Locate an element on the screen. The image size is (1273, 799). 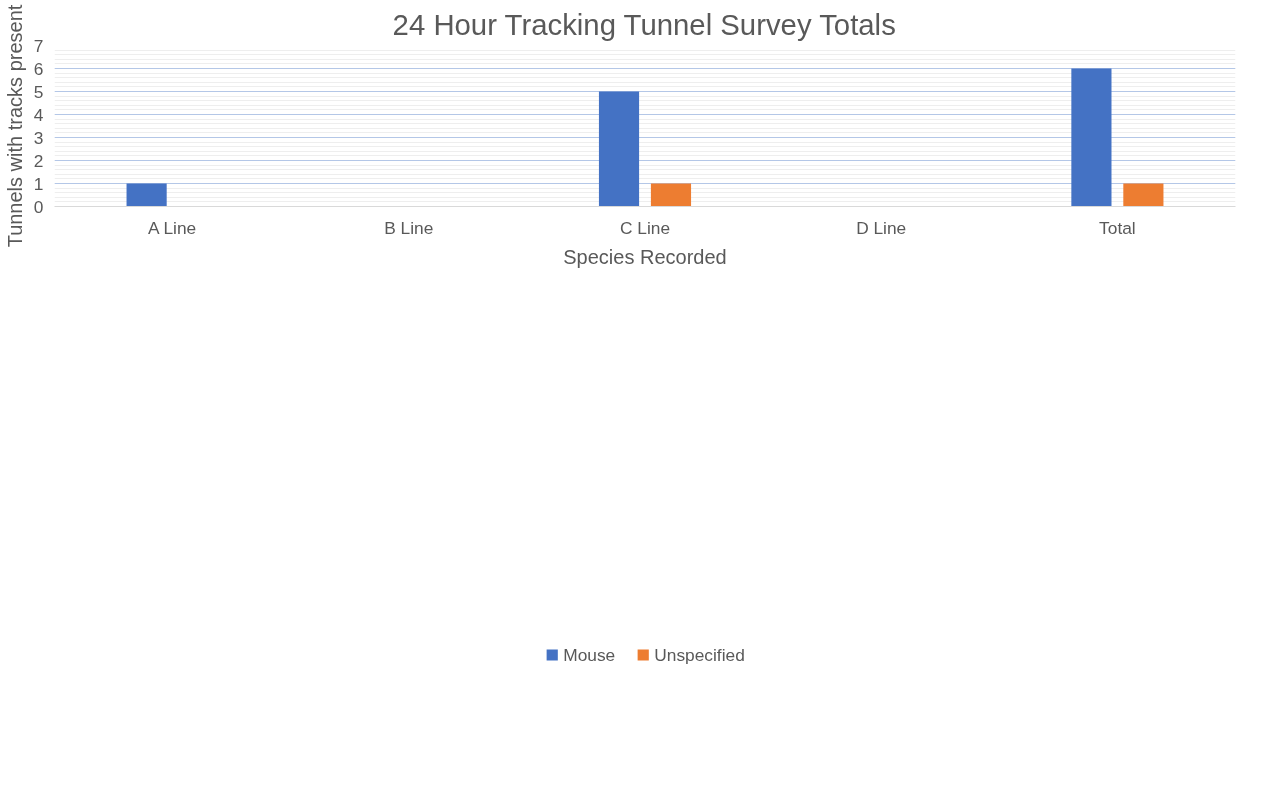
y-tick-label: 5 is located at coordinates (38, 91).